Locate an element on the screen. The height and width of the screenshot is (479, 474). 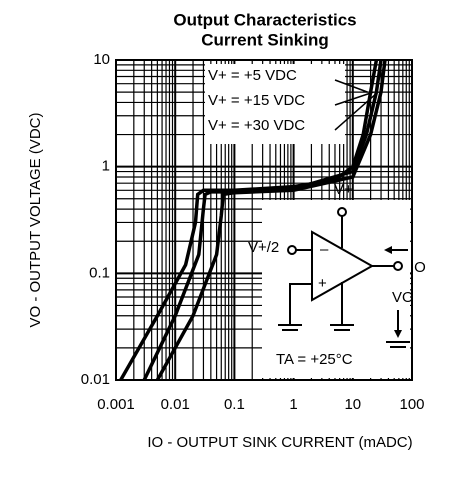
wire is located at coordinates (300, 304).